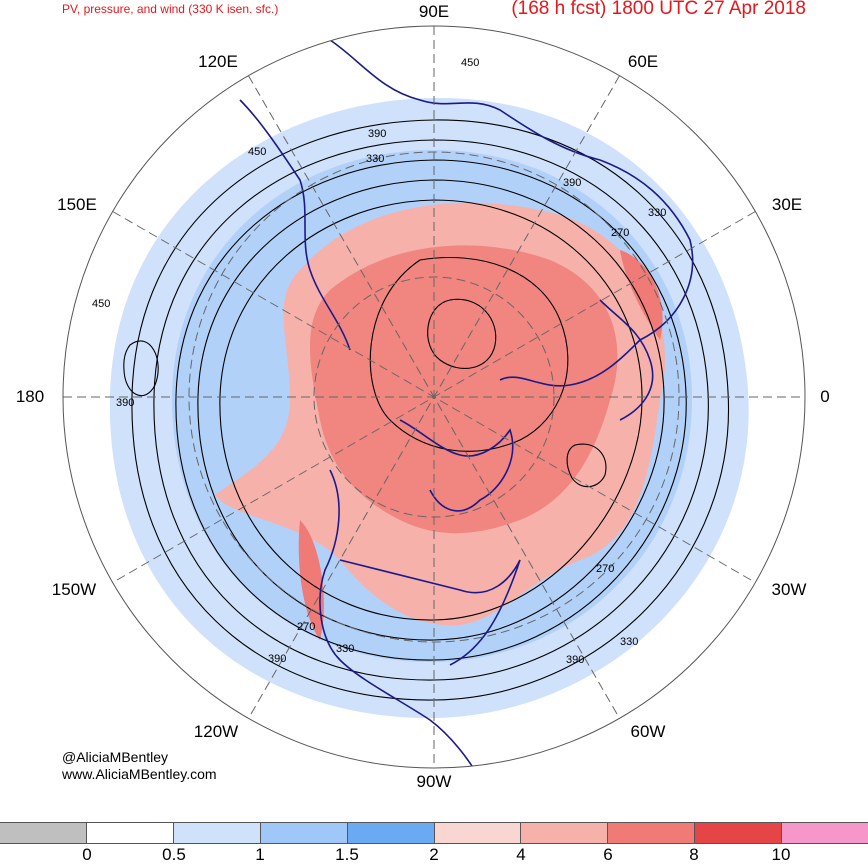  I want to click on lon-label-60w: 60W, so click(648, 731).